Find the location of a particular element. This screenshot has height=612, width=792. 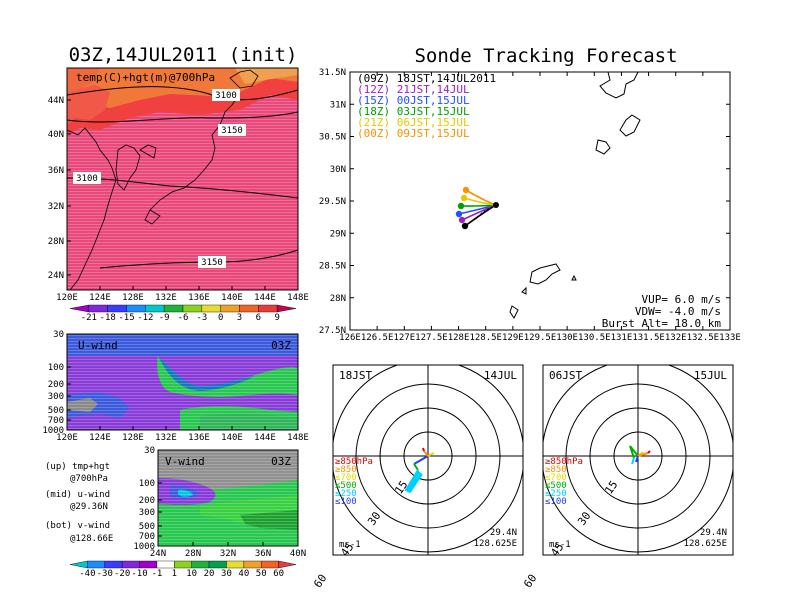

colorbar-tick: 30 is located at coordinates (226, 574).